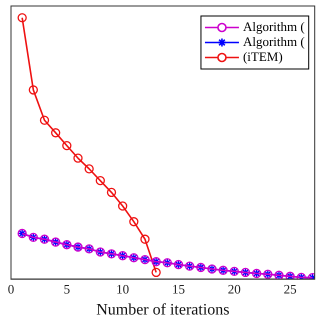  What do you see at coordinates (234, 288) in the screenshot?
I see `x-tick-label: 20` at bounding box center [234, 288].